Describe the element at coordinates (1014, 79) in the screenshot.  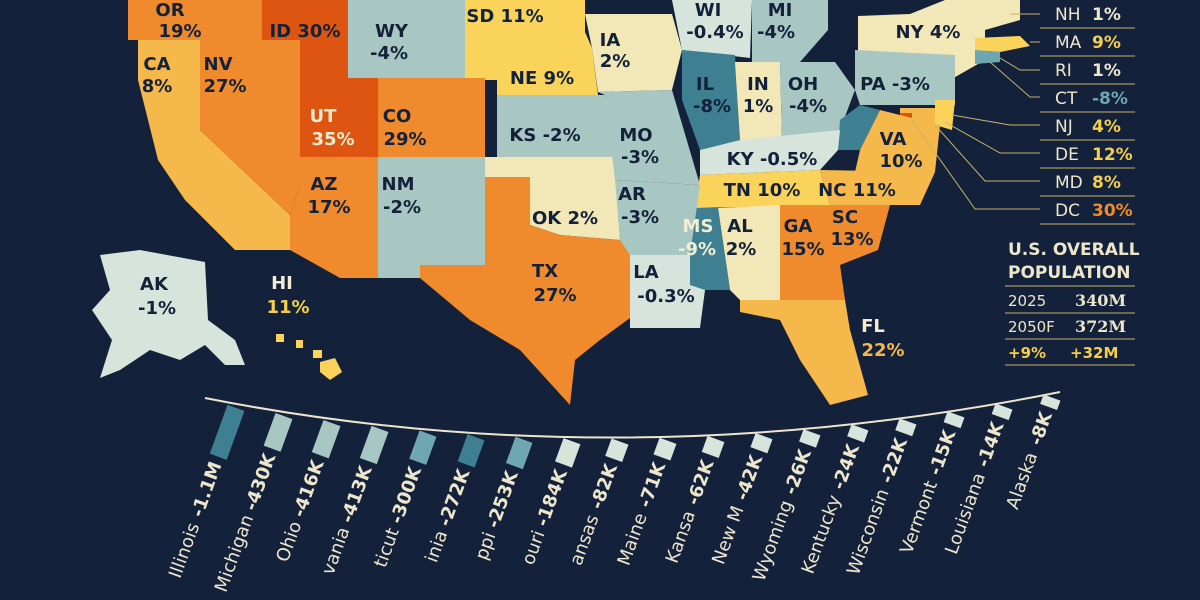
I see `leader-line-ct` at that location.